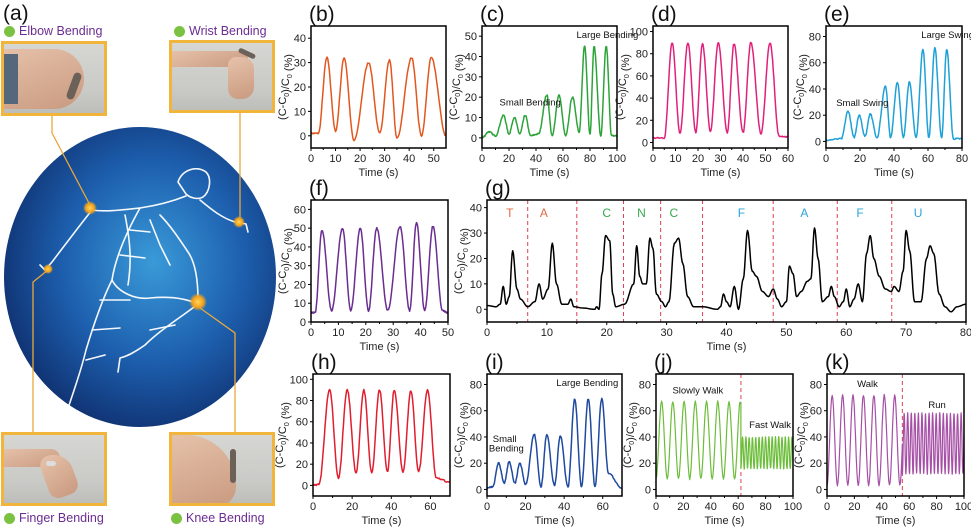 The width and height of the screenshot is (971, 528). I want to click on x-axis-label: Time (s), so click(727, 347).